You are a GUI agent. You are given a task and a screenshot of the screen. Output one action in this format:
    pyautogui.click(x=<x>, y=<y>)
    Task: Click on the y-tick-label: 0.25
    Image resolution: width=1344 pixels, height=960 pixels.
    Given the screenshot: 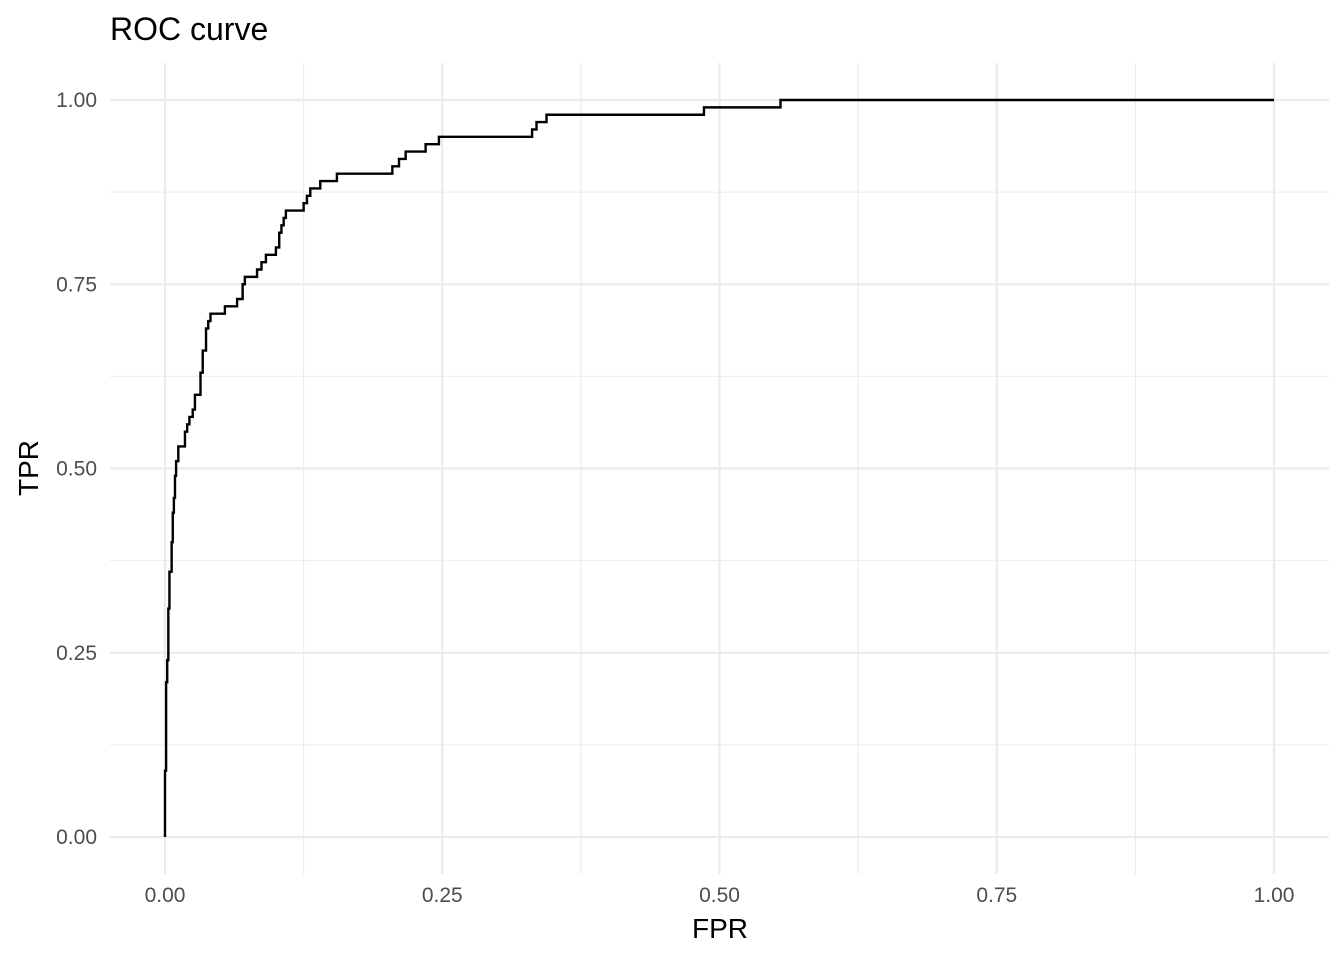 What is the action you would take?
    pyautogui.click(x=76, y=653)
    